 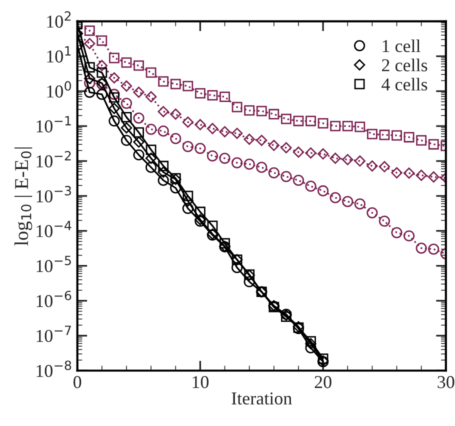 I want to click on x-axis-title: Iteration, so click(x=262, y=398).